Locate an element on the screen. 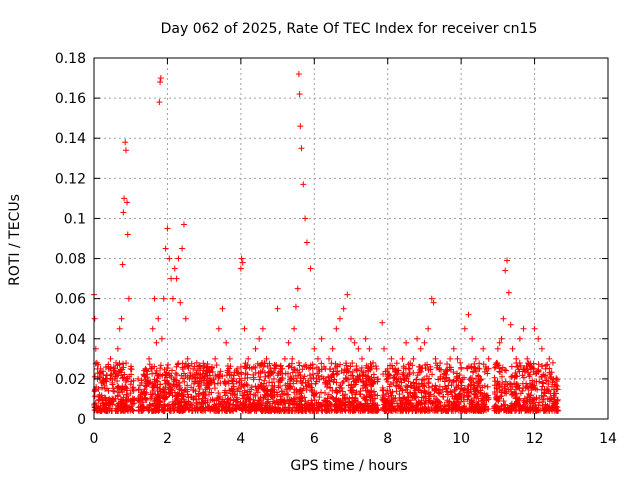 This screenshot has height=480, width=640. x-tick-label: 6 is located at coordinates (314, 439).